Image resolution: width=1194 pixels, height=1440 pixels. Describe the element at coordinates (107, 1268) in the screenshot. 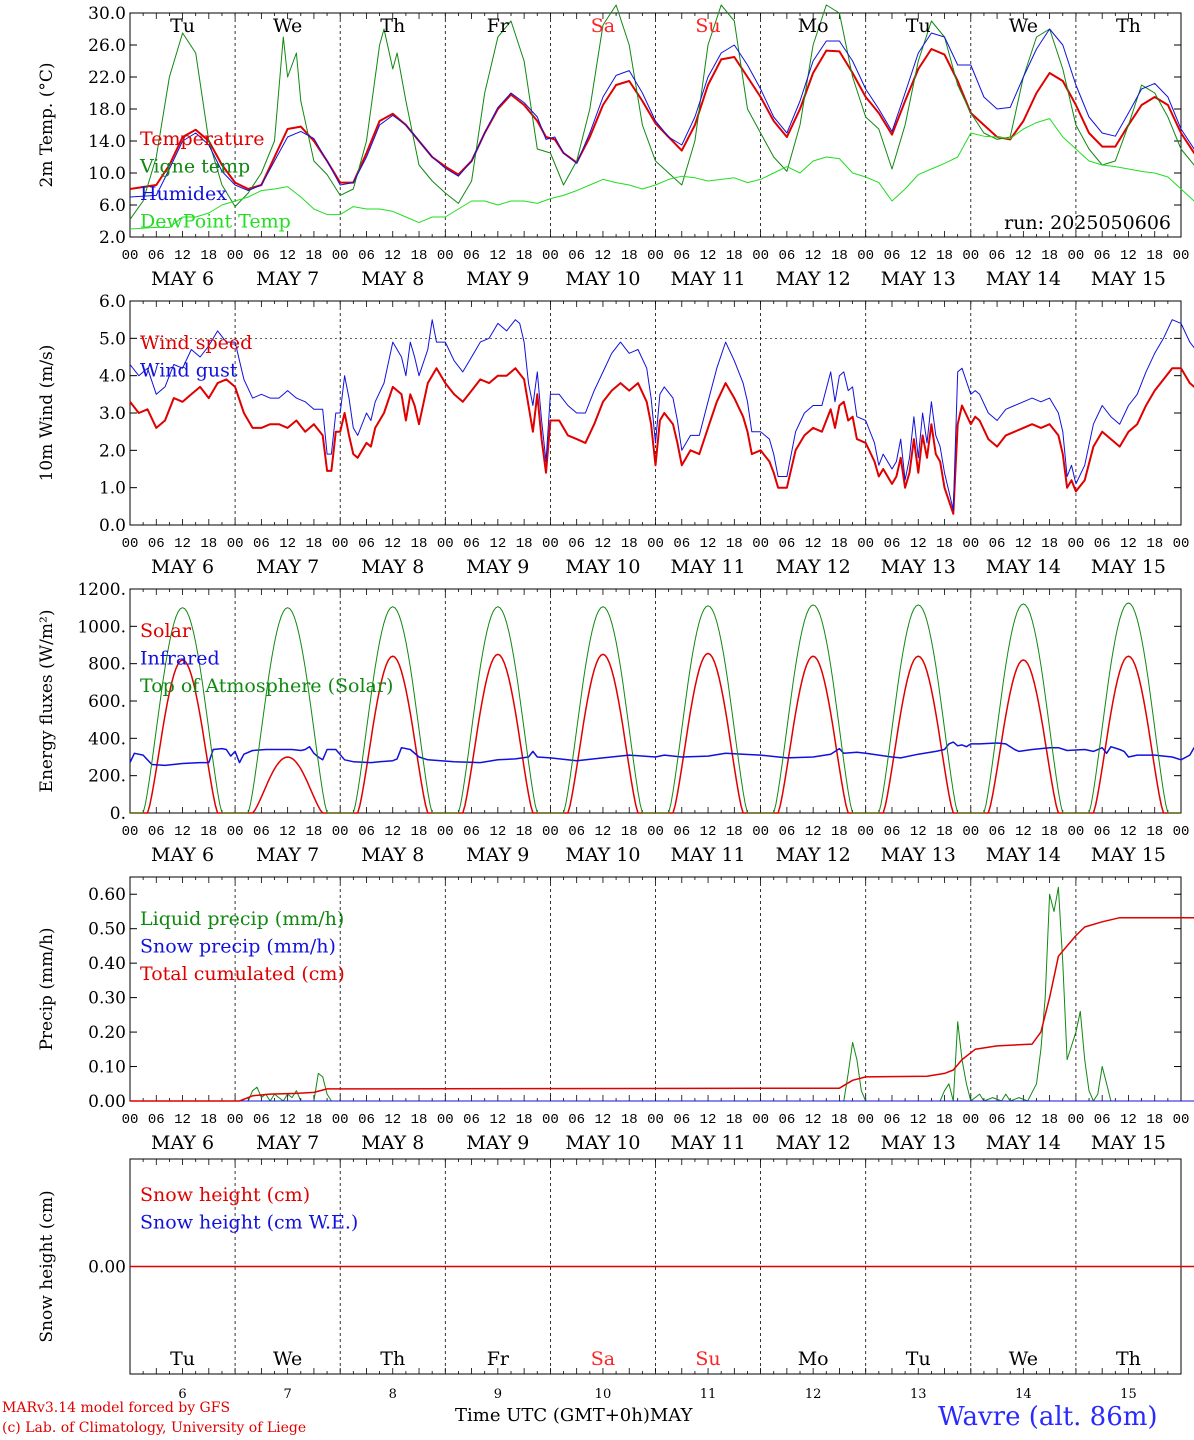

I see `y-tick-label: 0.00` at that location.